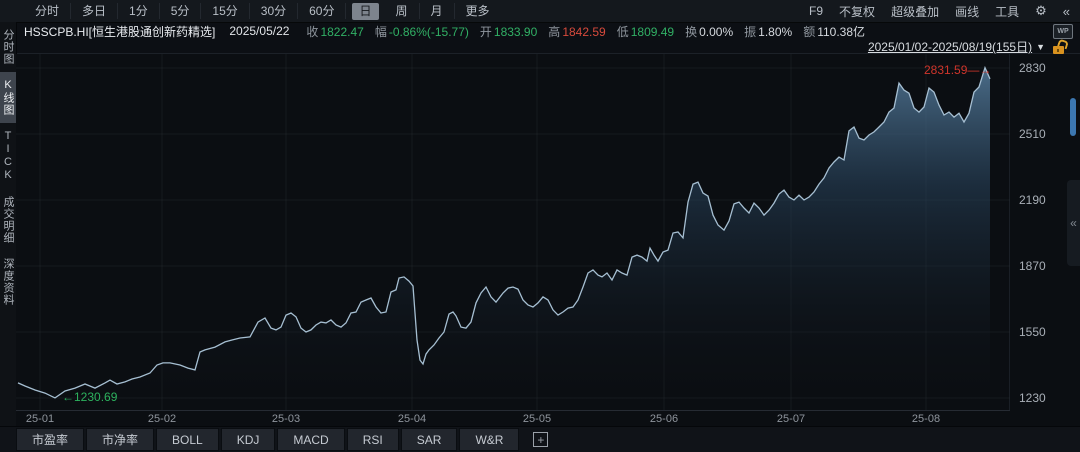 This screenshot has width=1080, height=452. Describe the element at coordinates (513, 419) in the screenshot. I see `x-axis-labels: 25-01 25-02 25-03 25-04 25-05 25-06 25-07 25-08` at that location.